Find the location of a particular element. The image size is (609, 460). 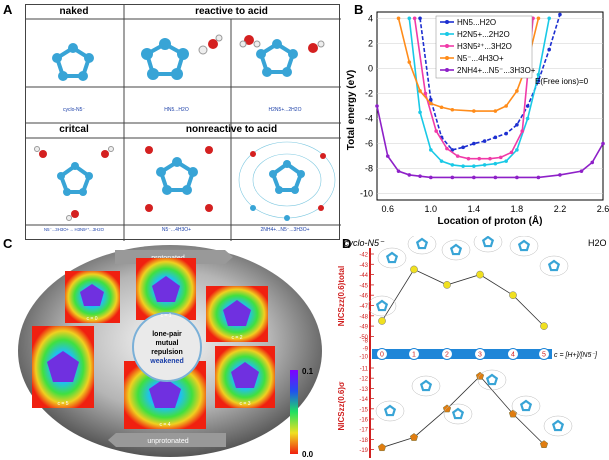

molecule-h2n5 is located at coordinates (282, 56).